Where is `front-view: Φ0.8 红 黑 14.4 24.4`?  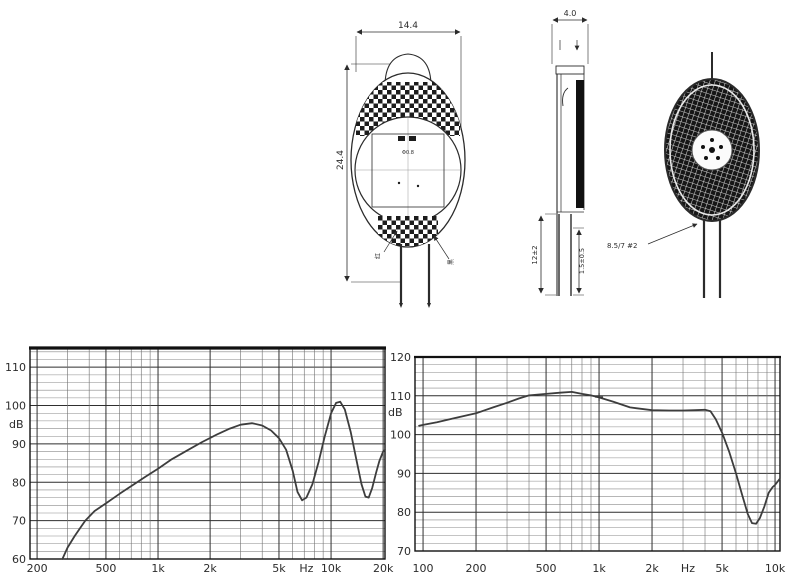
front-view: Φ0.8 红 黑 14.4 24.4 is located at coordinates (401, 164).